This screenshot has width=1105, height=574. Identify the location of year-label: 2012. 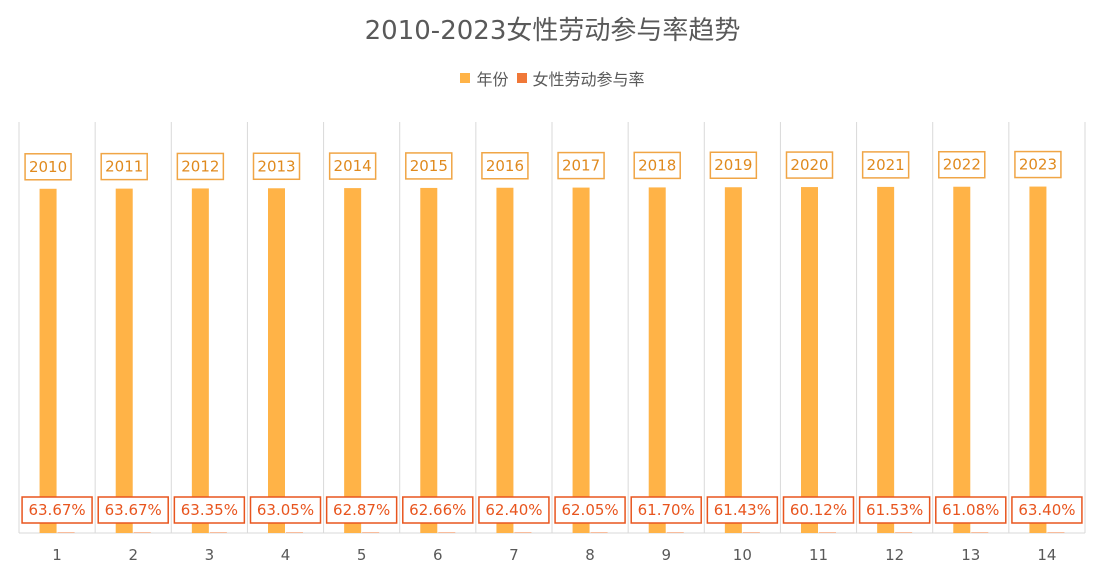
(200, 166).